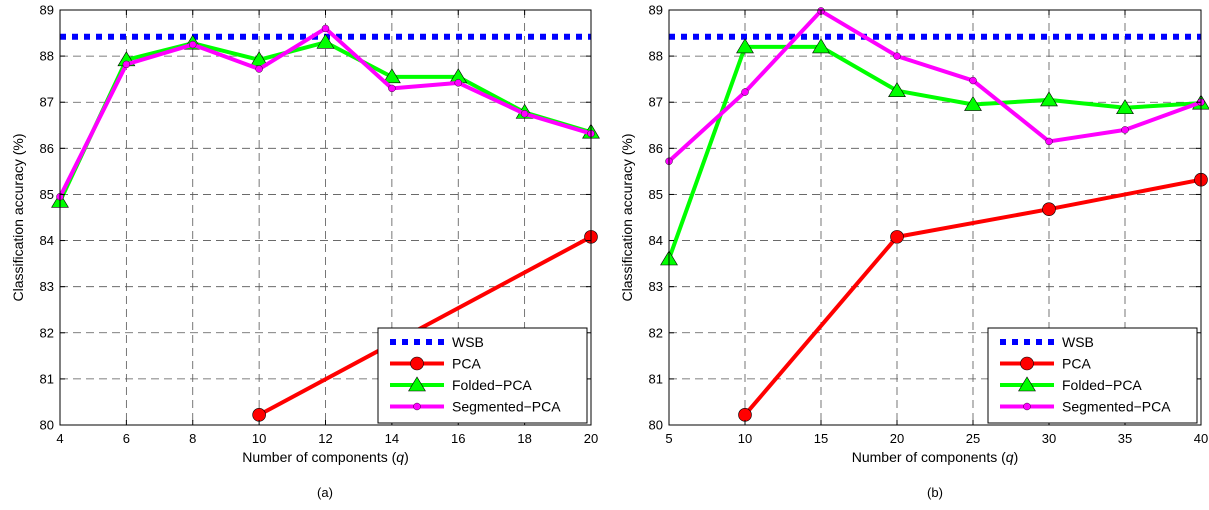 Image resolution: width=1209 pixels, height=510 pixels. What do you see at coordinates (59, 438) in the screenshot?
I see `x-tick-label: 4` at bounding box center [59, 438].